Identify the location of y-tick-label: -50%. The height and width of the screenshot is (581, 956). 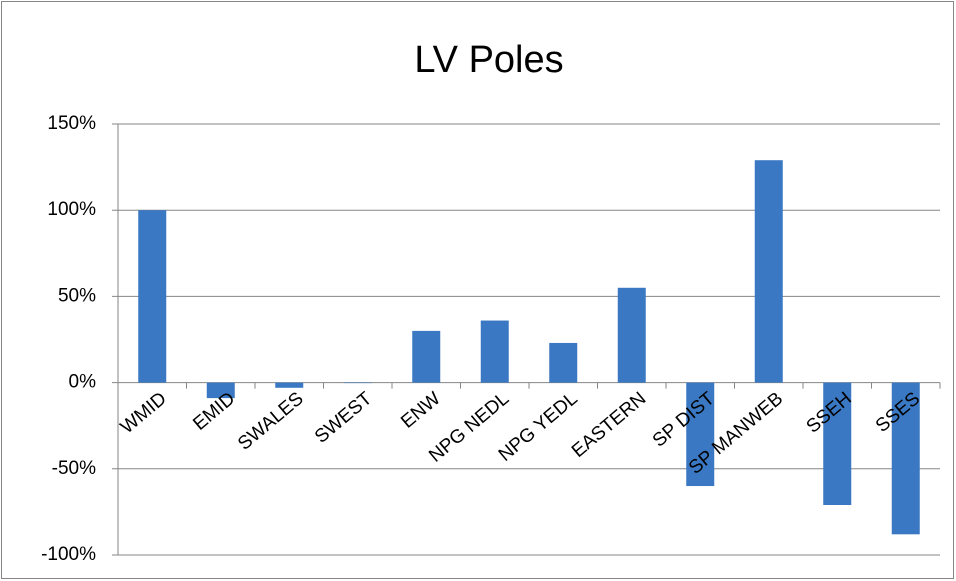
(74, 468).